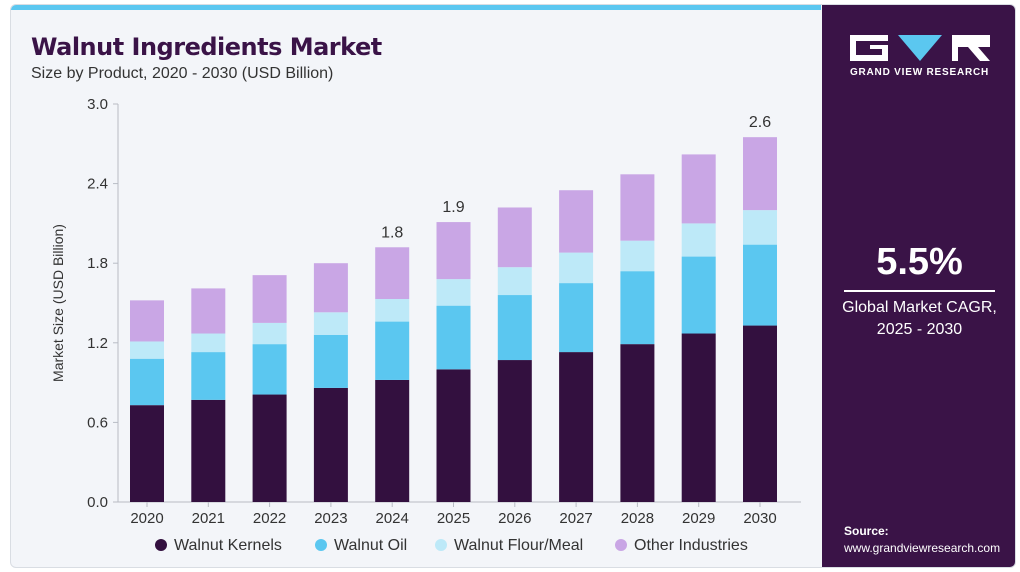 The height and width of the screenshot is (572, 1020). I want to click on x-tick-label-2021: 2021, so click(208, 518).